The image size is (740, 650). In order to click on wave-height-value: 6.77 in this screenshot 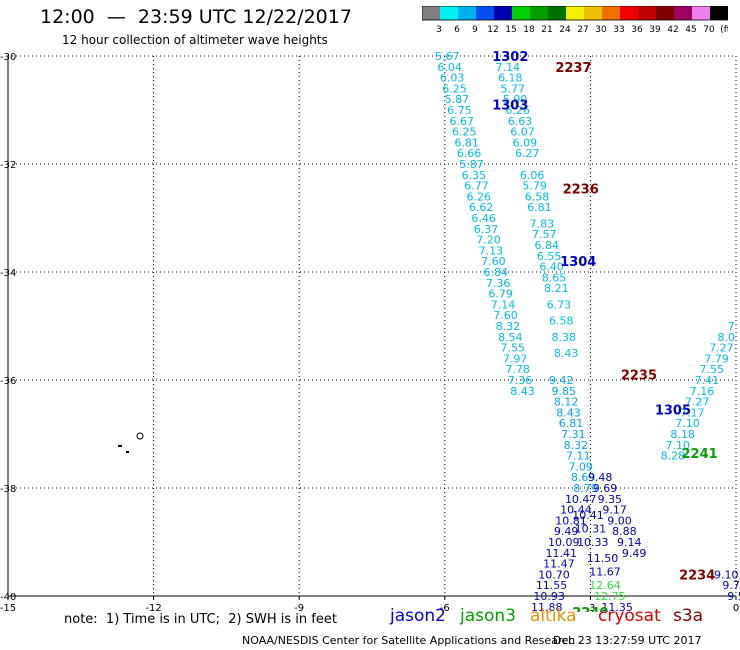, I will do `click(476, 186)`.